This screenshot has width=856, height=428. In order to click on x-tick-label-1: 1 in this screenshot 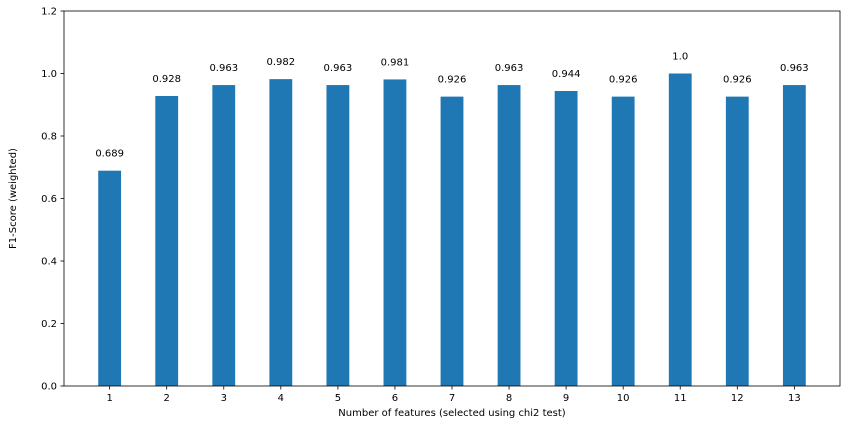, I will do `click(109, 398)`.